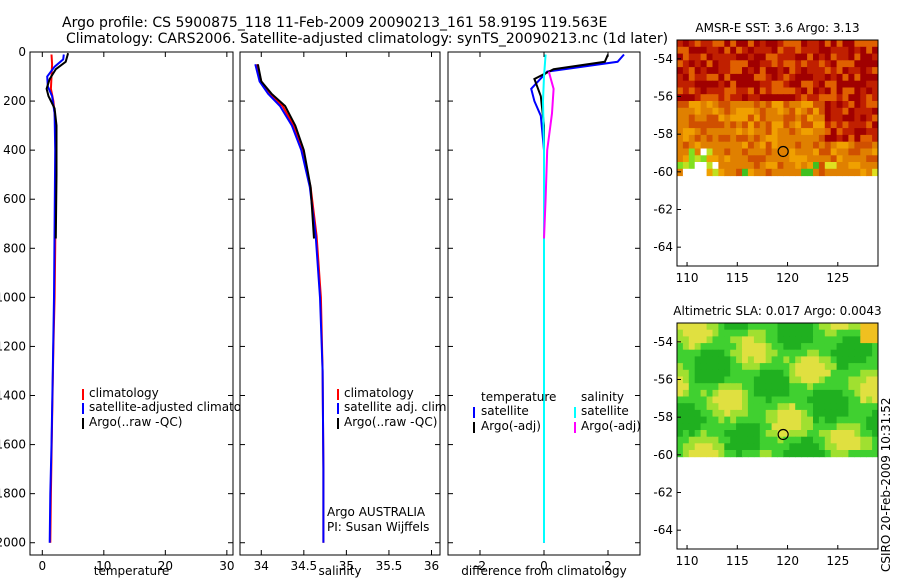 The image size is (900, 580). Describe the element at coordinates (13, 543) in the screenshot. I see `depth-tick-label: 2000` at that location.